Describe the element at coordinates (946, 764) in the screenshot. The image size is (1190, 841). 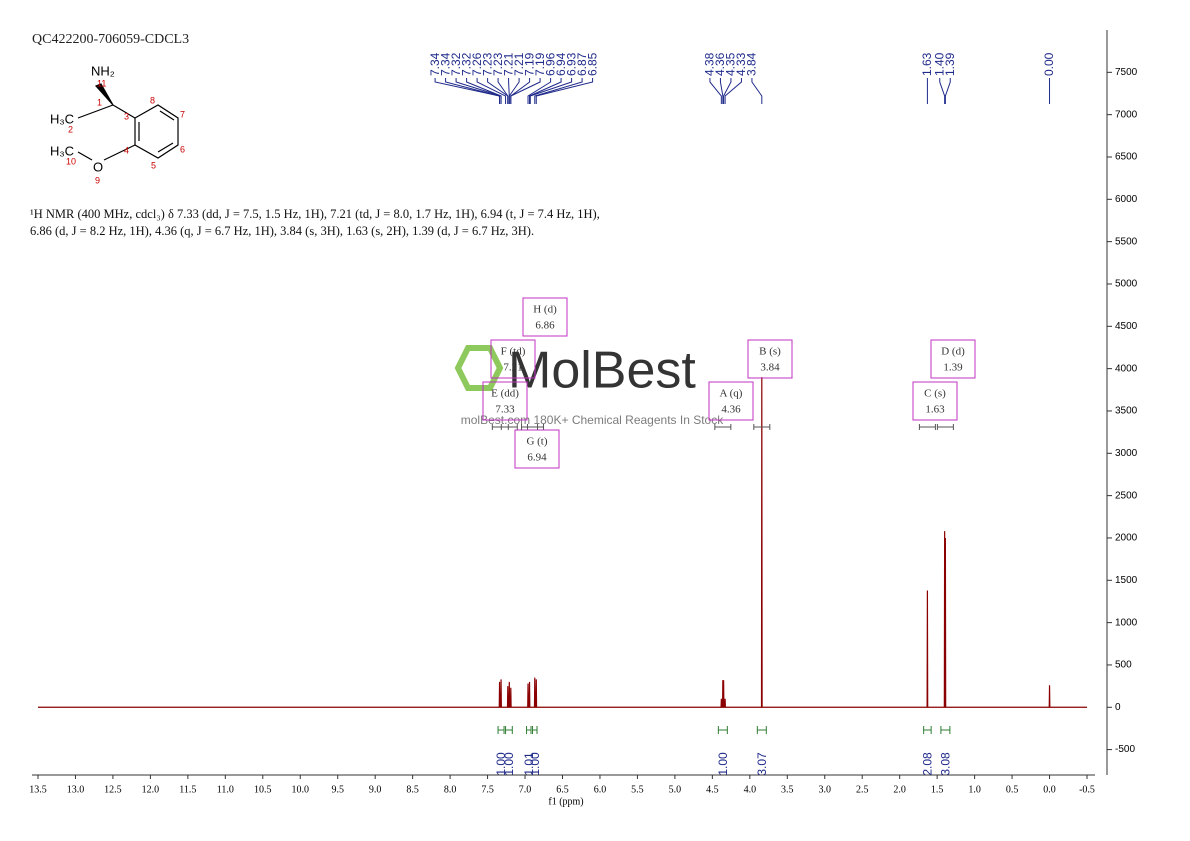
I see `integral-label: 3.08` at that location.